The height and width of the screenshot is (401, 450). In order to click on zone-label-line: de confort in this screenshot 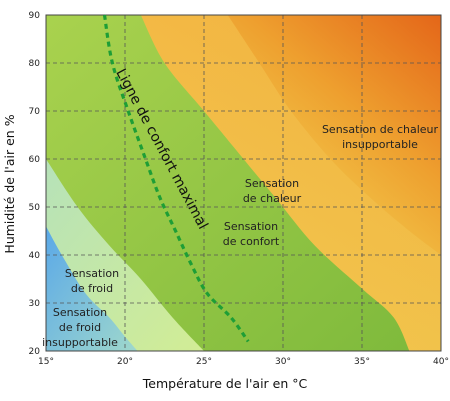, I will do `click(251, 241)`.